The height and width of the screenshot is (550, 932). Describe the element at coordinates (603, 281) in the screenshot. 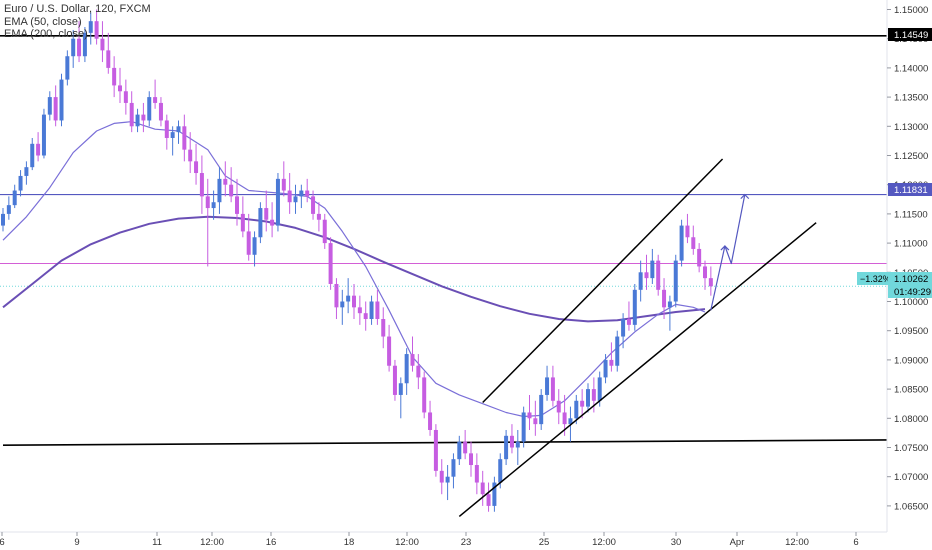

I see `channel-upper-line` at that location.